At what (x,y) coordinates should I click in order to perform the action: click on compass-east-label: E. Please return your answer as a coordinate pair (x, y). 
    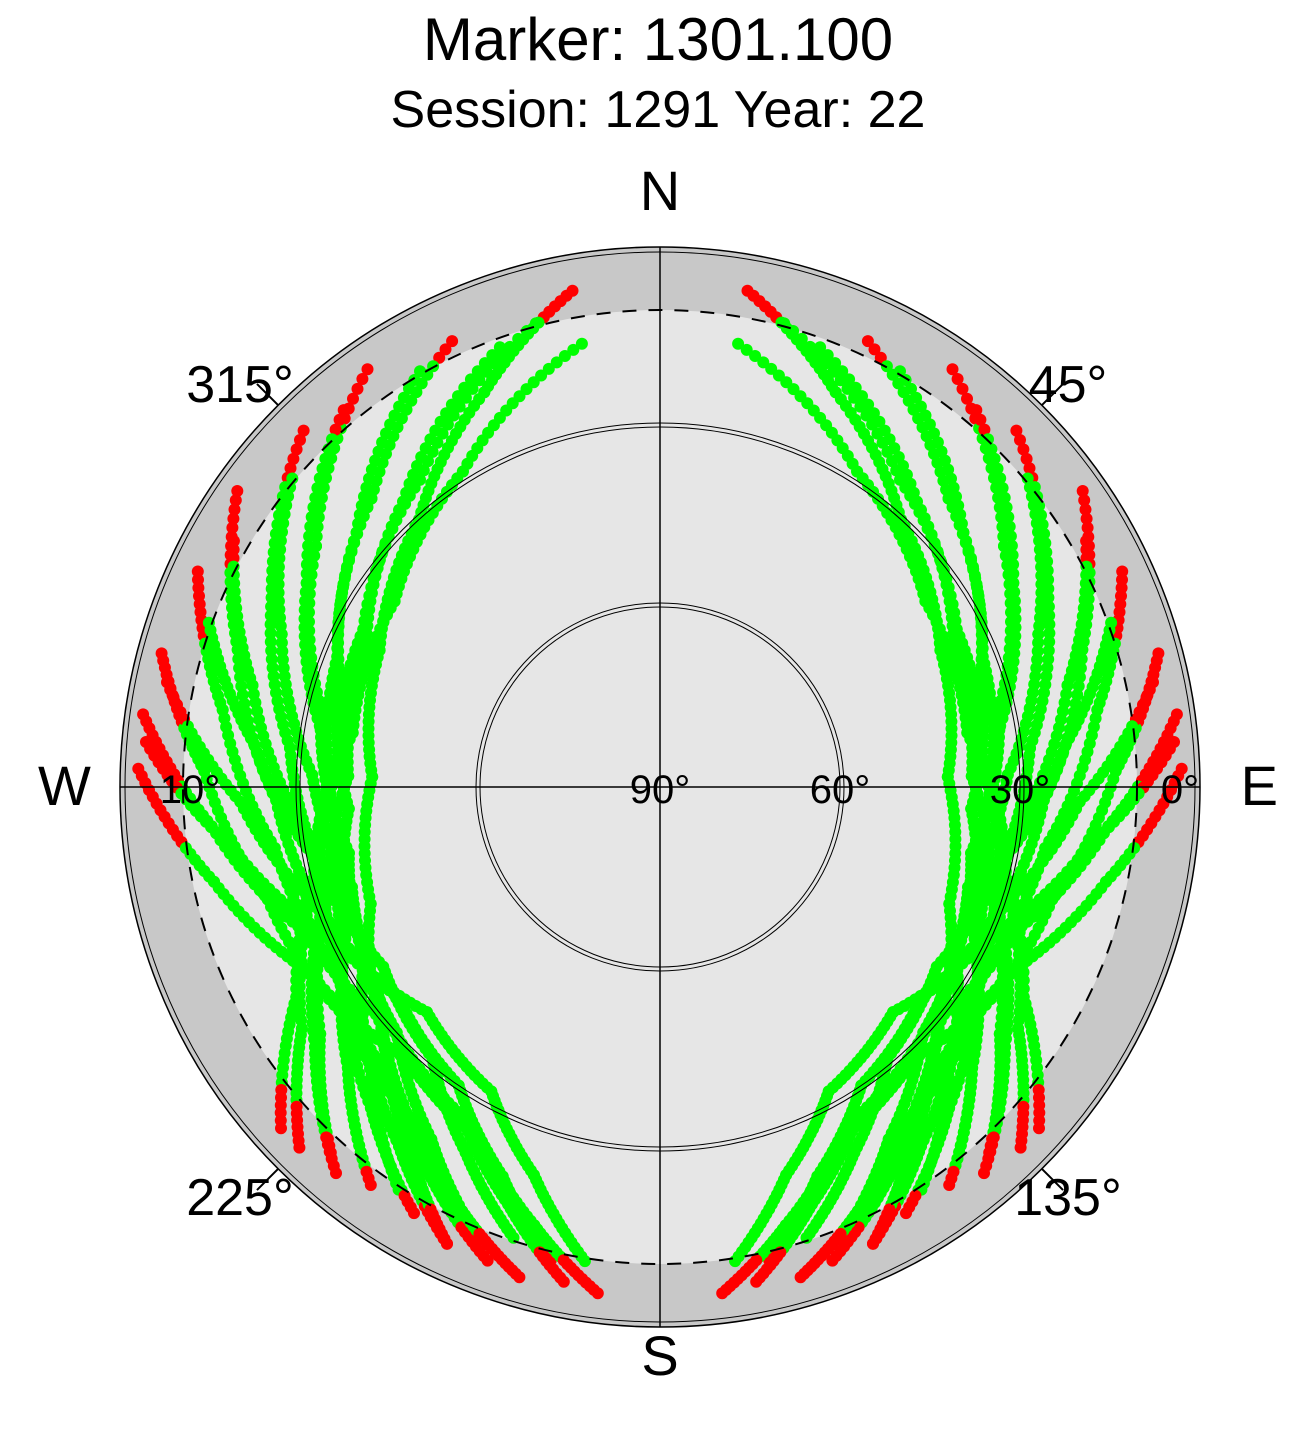
    Looking at the image, I should click on (1259, 785).